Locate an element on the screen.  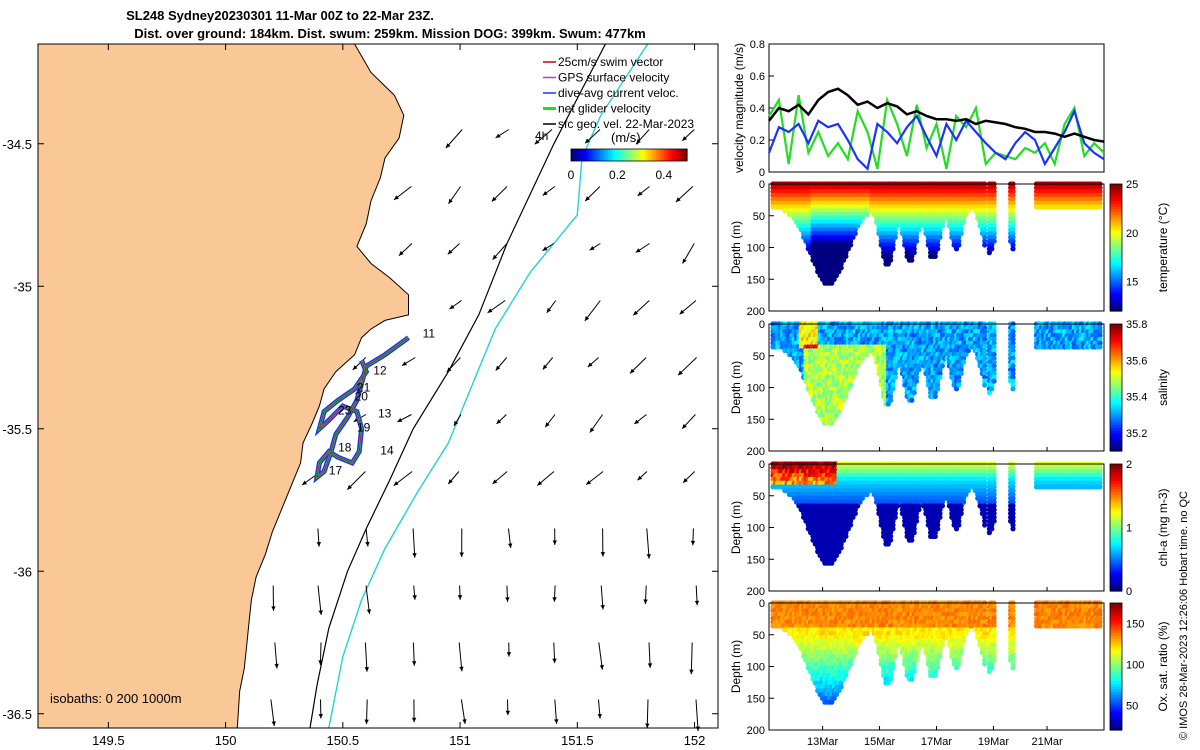
day-label-17: 17 is located at coordinates (336, 470).